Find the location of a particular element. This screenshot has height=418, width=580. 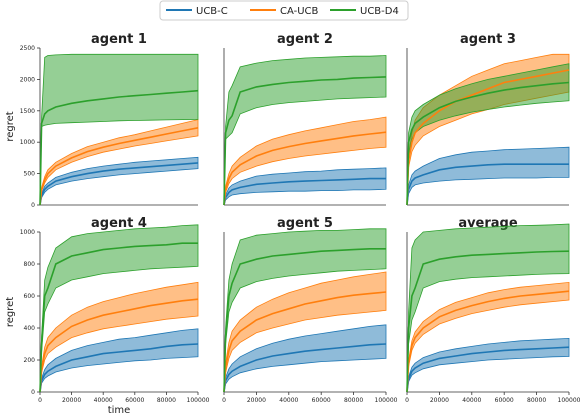

panel-4: agent 5 0 20000 40000 60000 80000 100000 is located at coordinates (310, 310).